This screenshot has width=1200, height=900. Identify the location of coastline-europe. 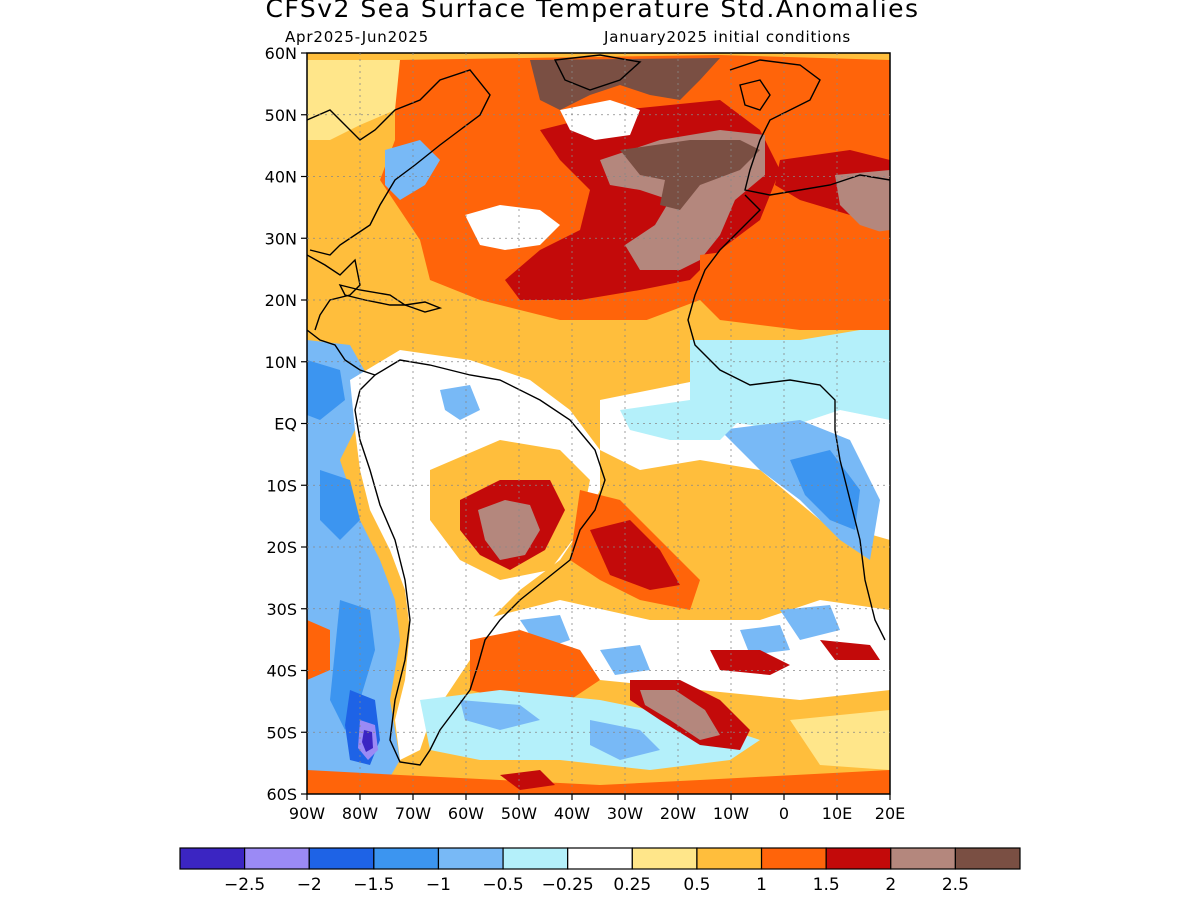
(809, 127).